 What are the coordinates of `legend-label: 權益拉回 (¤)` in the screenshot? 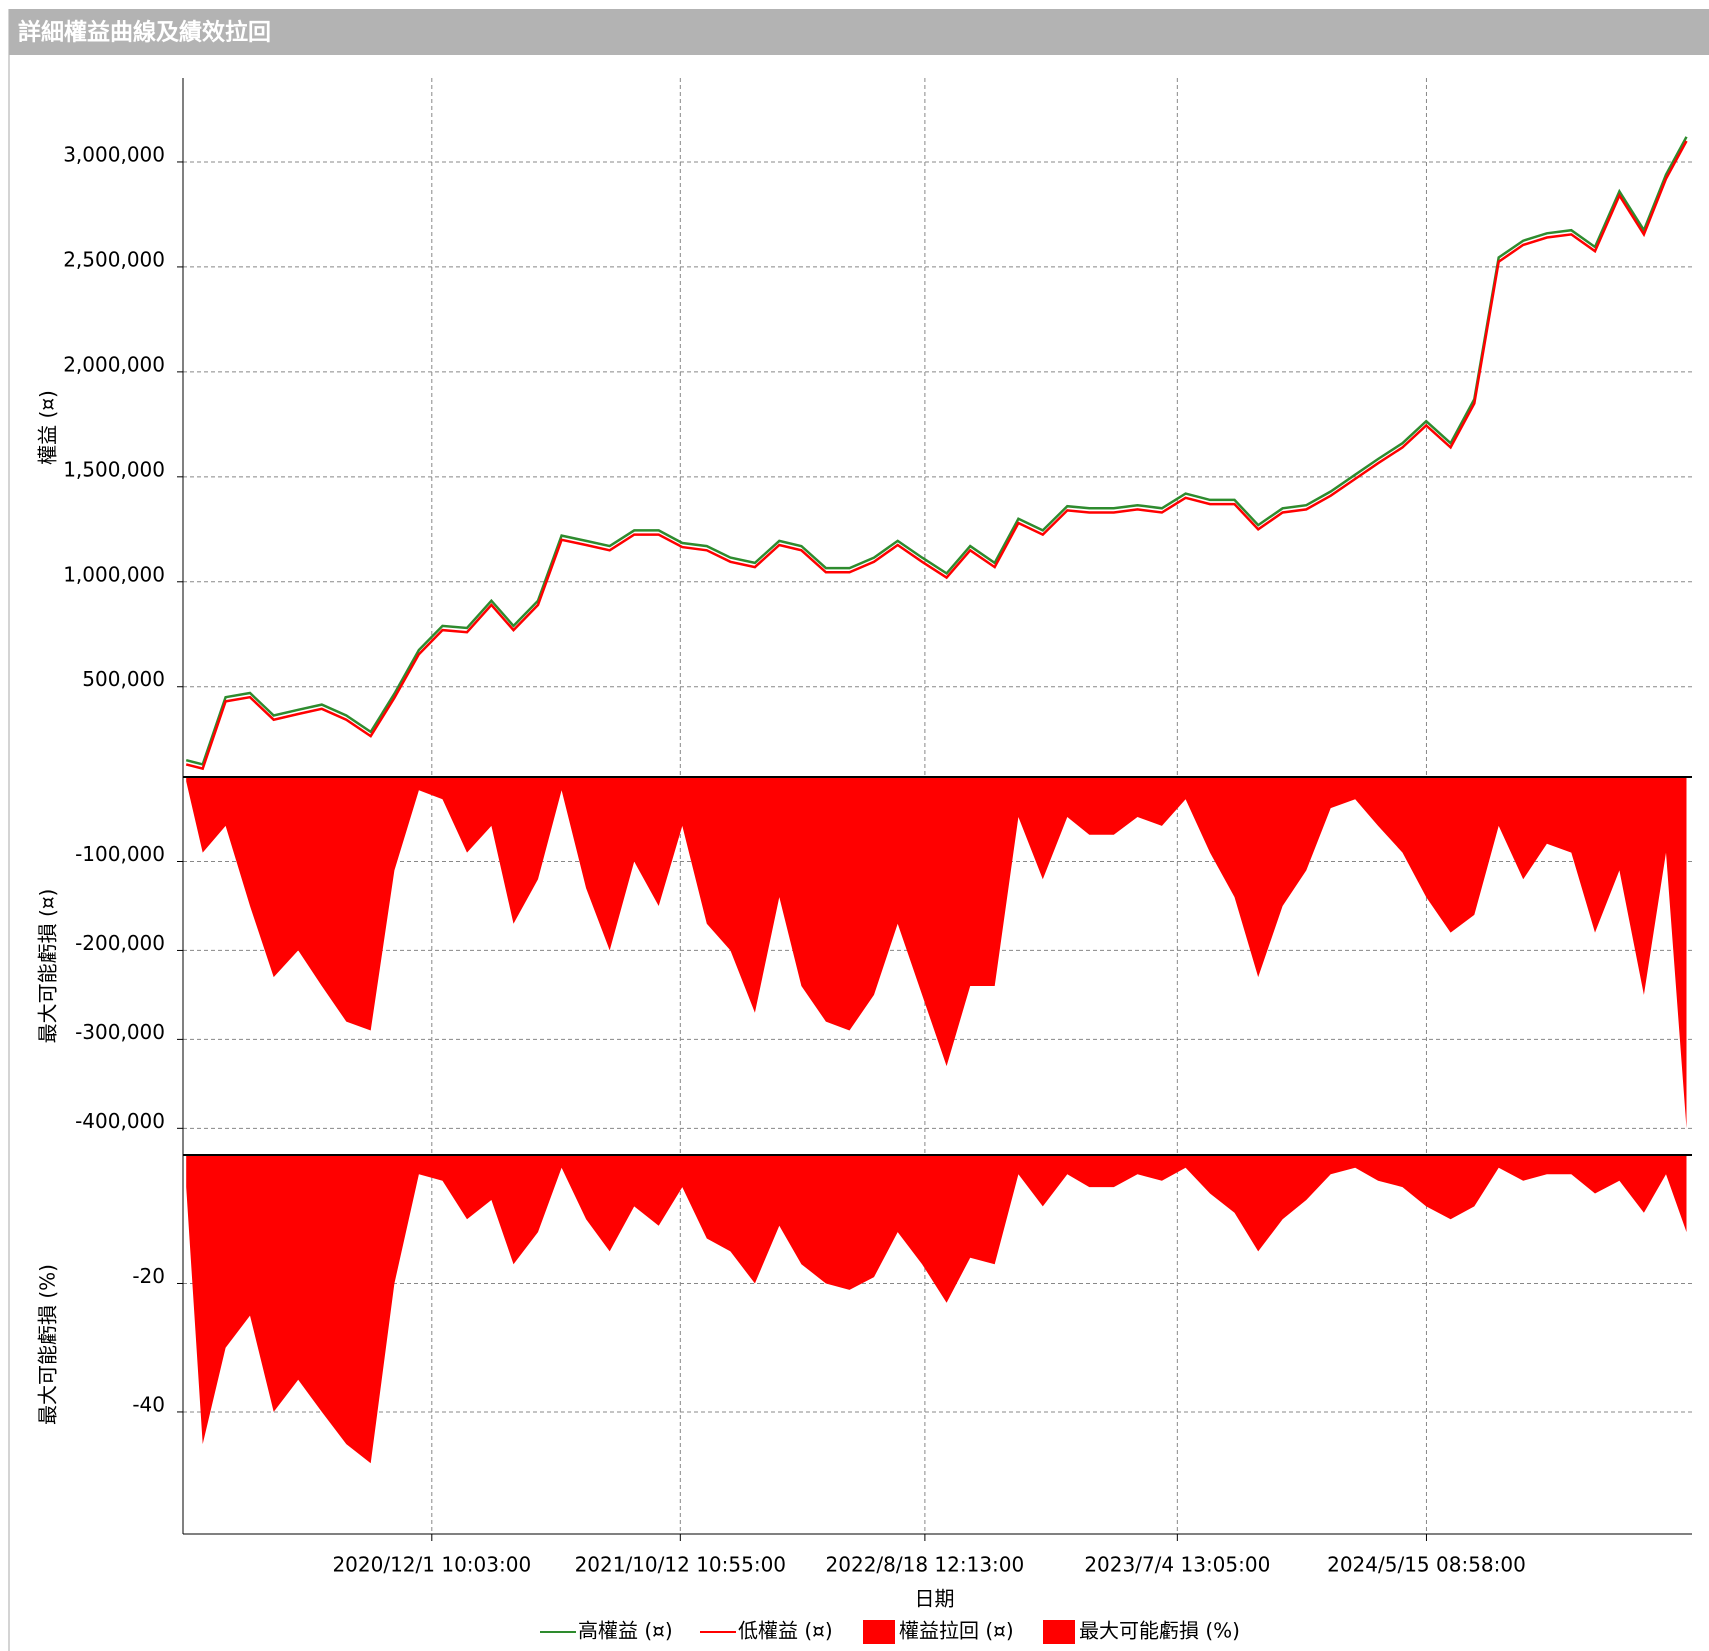 It's located at (956, 1631).